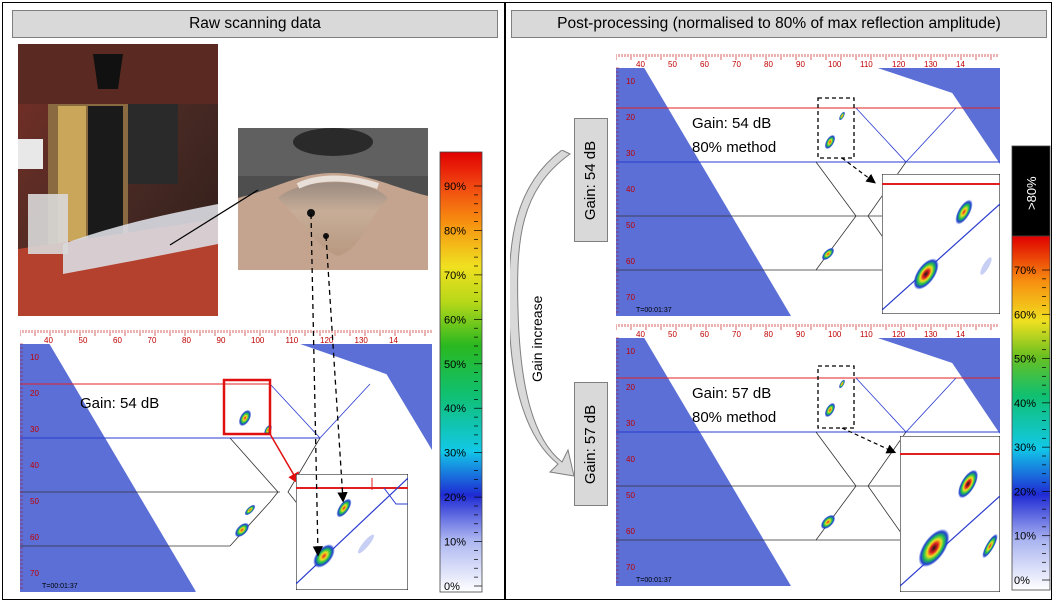 The height and width of the screenshot is (604, 1056). What do you see at coordinates (455, 187) in the screenshot?
I see `colorbar-tick-label: 90%` at bounding box center [455, 187].